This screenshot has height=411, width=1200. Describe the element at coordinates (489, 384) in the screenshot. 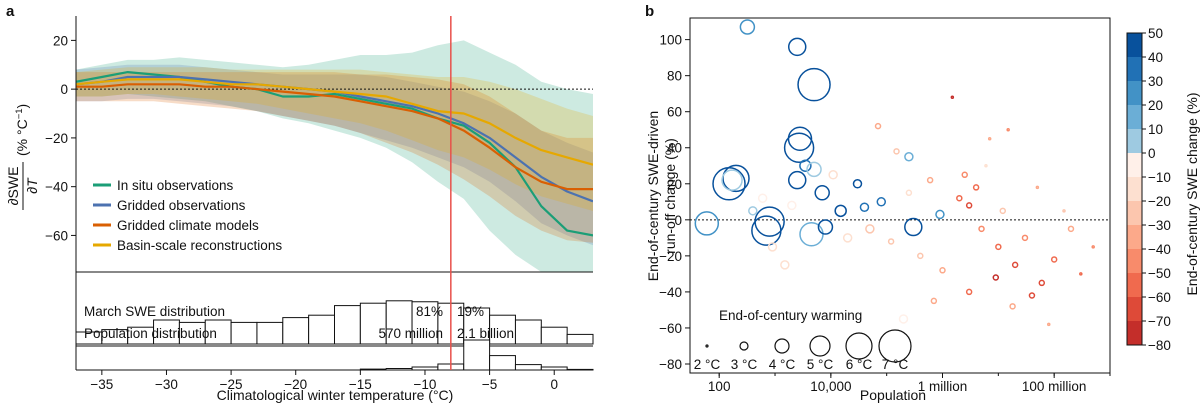

I see `x-tick-label: −5` at that location.